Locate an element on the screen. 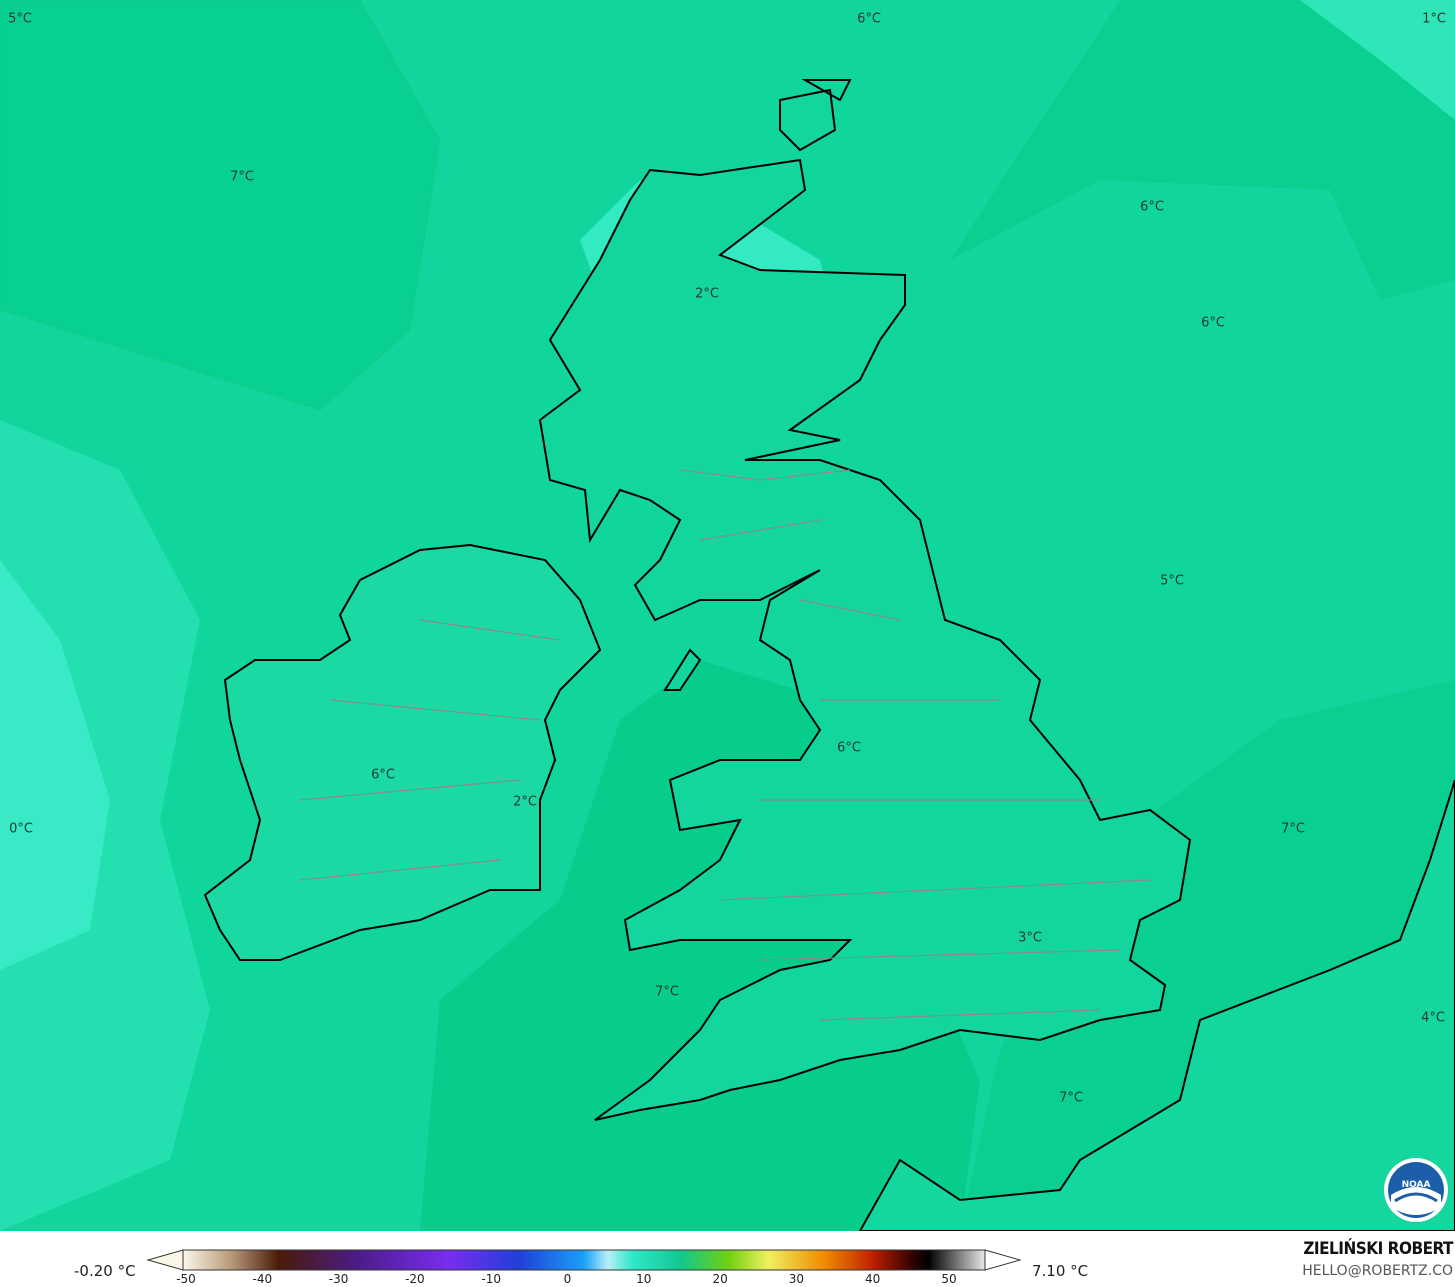 This screenshot has width=1455, height=1287. orkney-shetland is located at coordinates (815, 115).